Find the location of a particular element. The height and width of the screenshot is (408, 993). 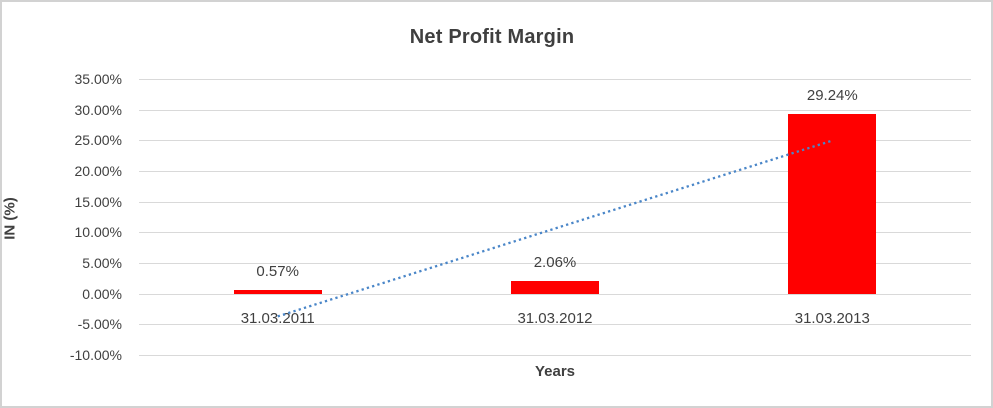

x-axis-category-label: 31.03.2013 is located at coordinates (832, 318).